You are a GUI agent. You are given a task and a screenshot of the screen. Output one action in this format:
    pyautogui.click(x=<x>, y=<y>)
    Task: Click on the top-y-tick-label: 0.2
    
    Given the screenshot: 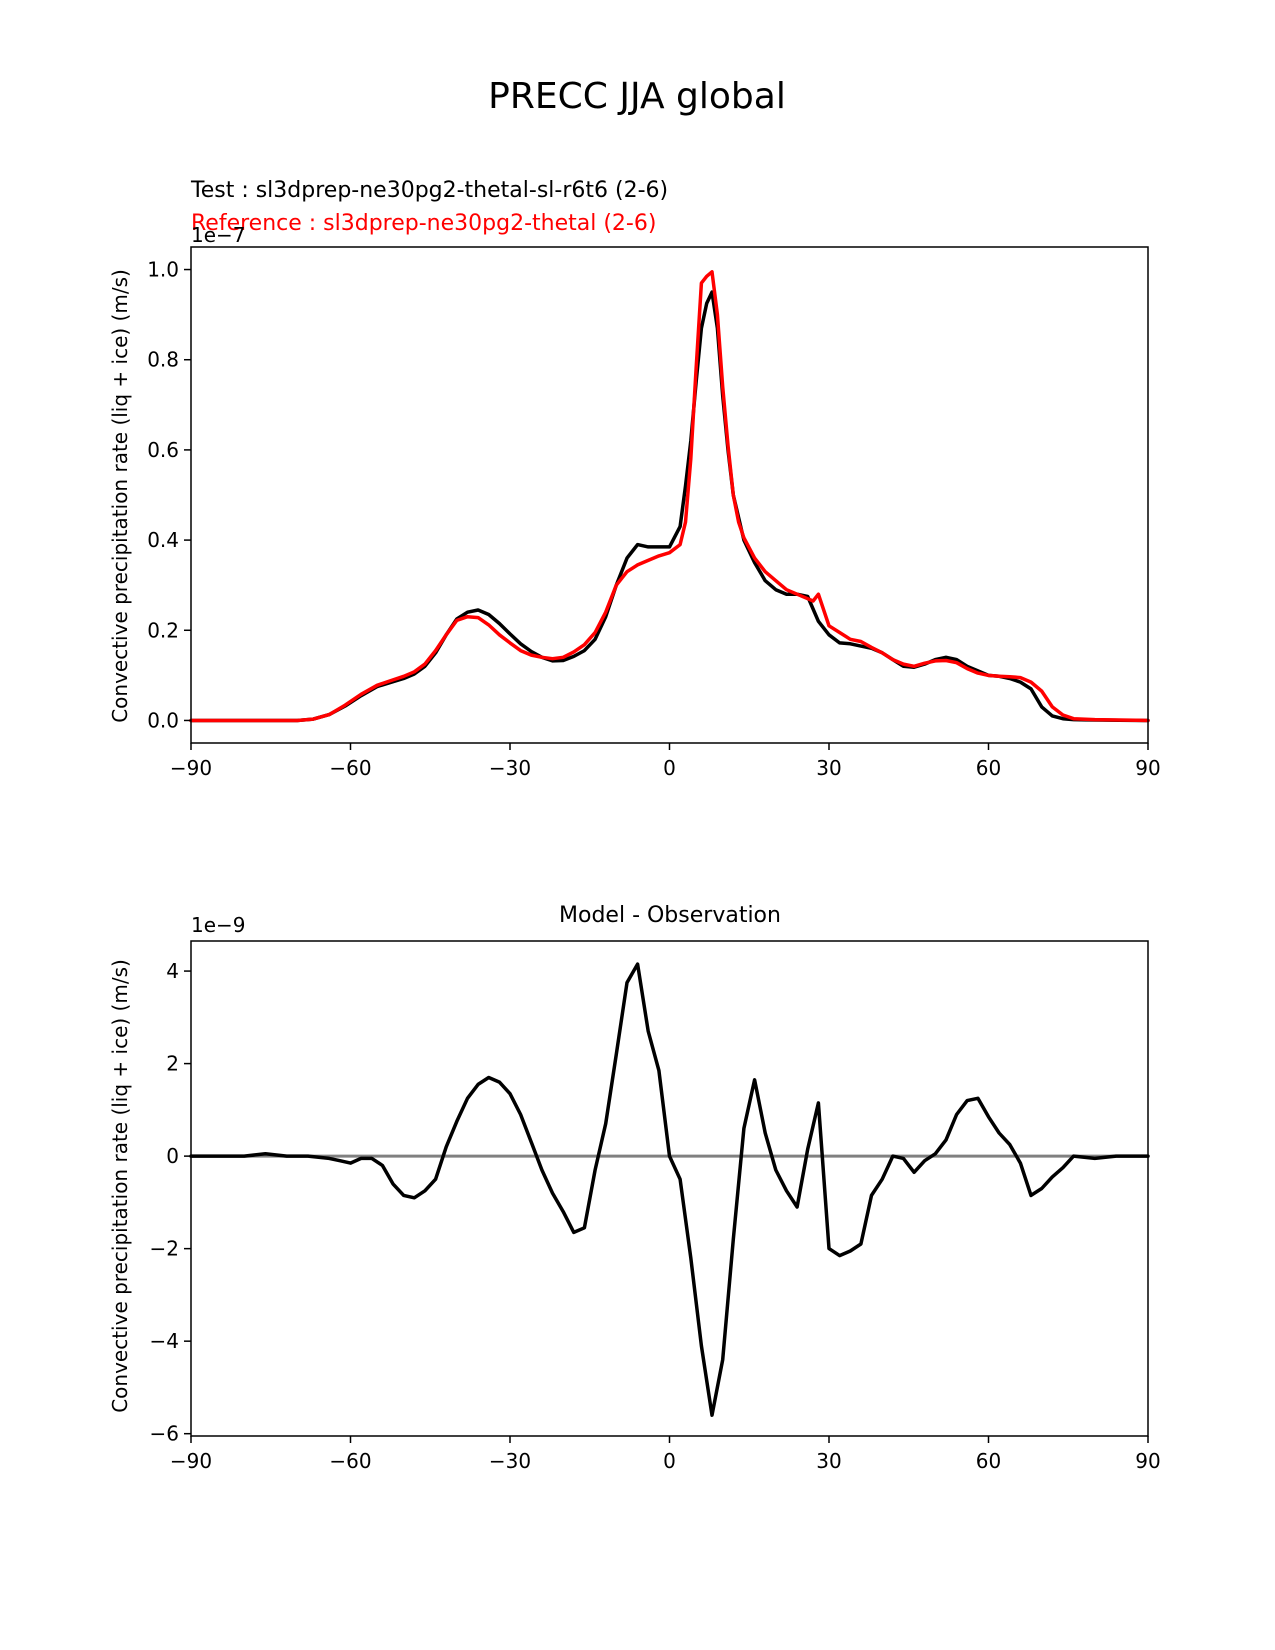 What is the action you would take?
    pyautogui.click(x=163, y=630)
    